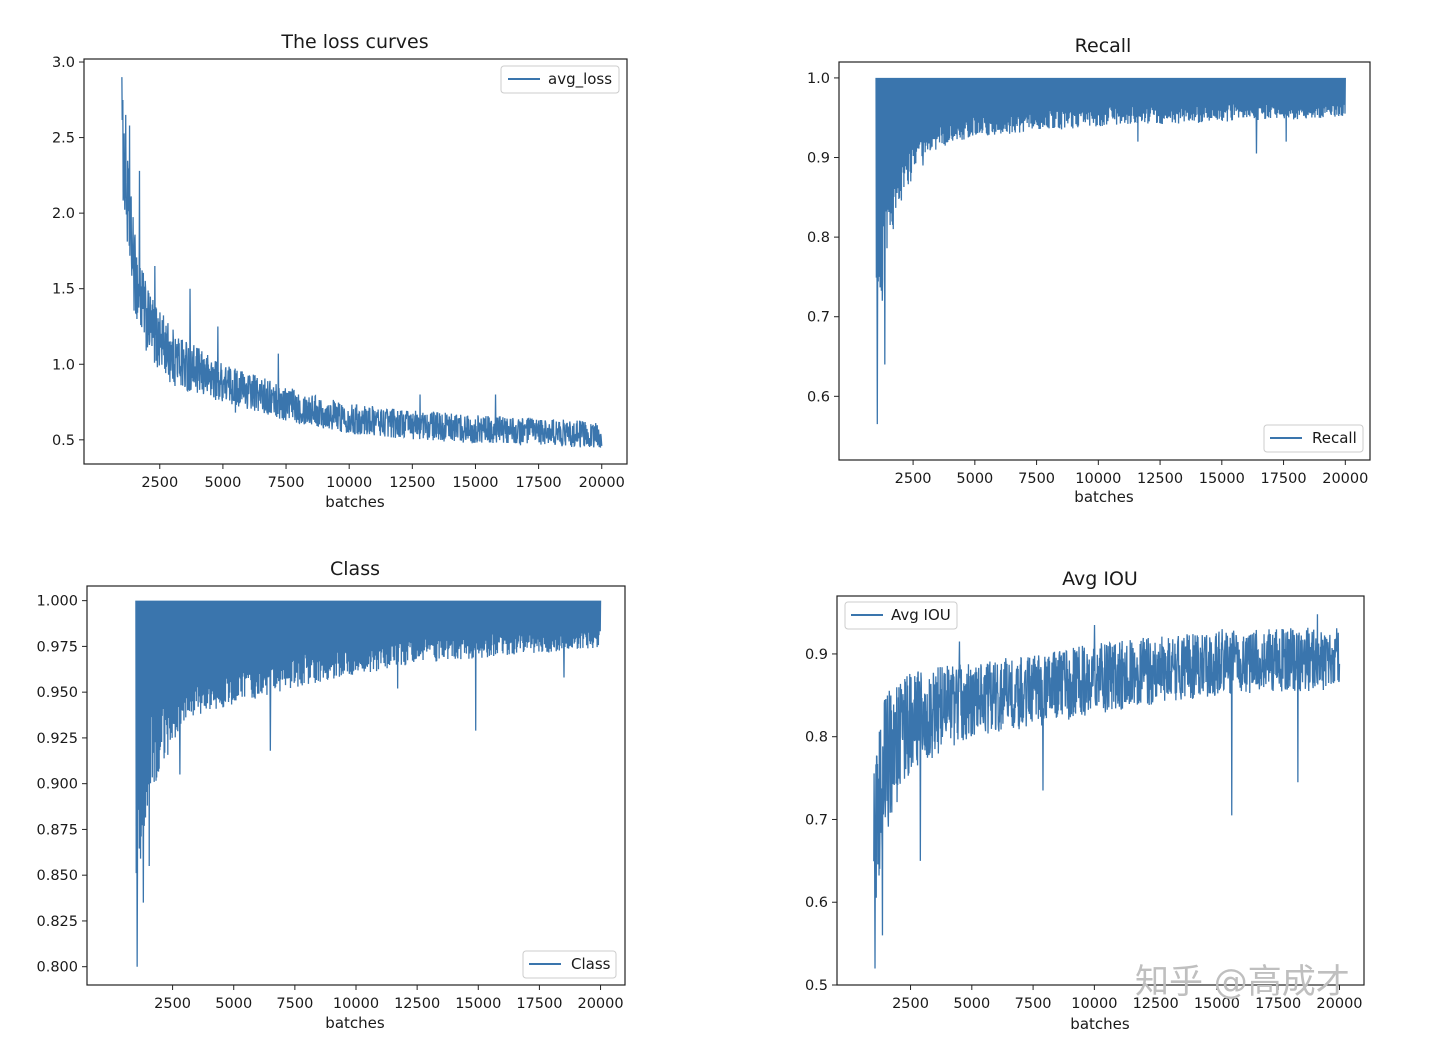 The width and height of the screenshot is (1440, 1041). Describe the element at coordinates (63, 214) in the screenshot. I see `y-tick-label: 2.0` at that location.